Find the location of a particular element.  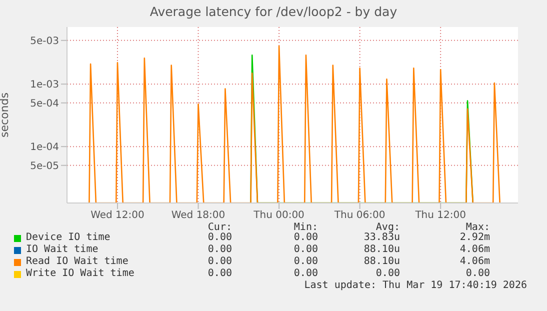

text: Max: is located at coordinates (478, 227).